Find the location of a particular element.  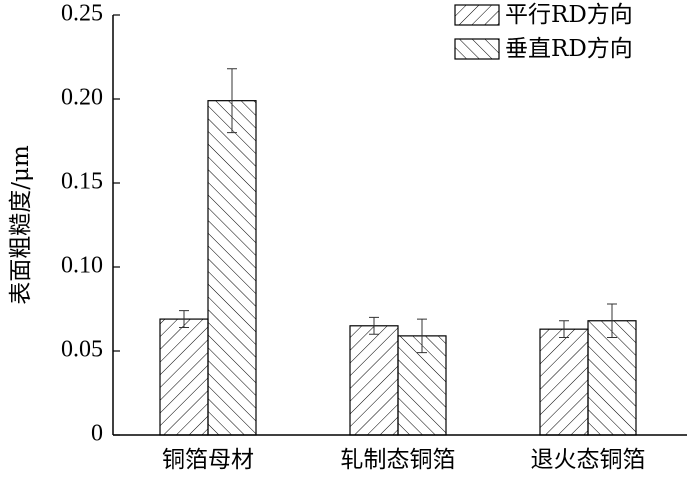

y-tick-label: 0.10 is located at coordinates (82, 266).